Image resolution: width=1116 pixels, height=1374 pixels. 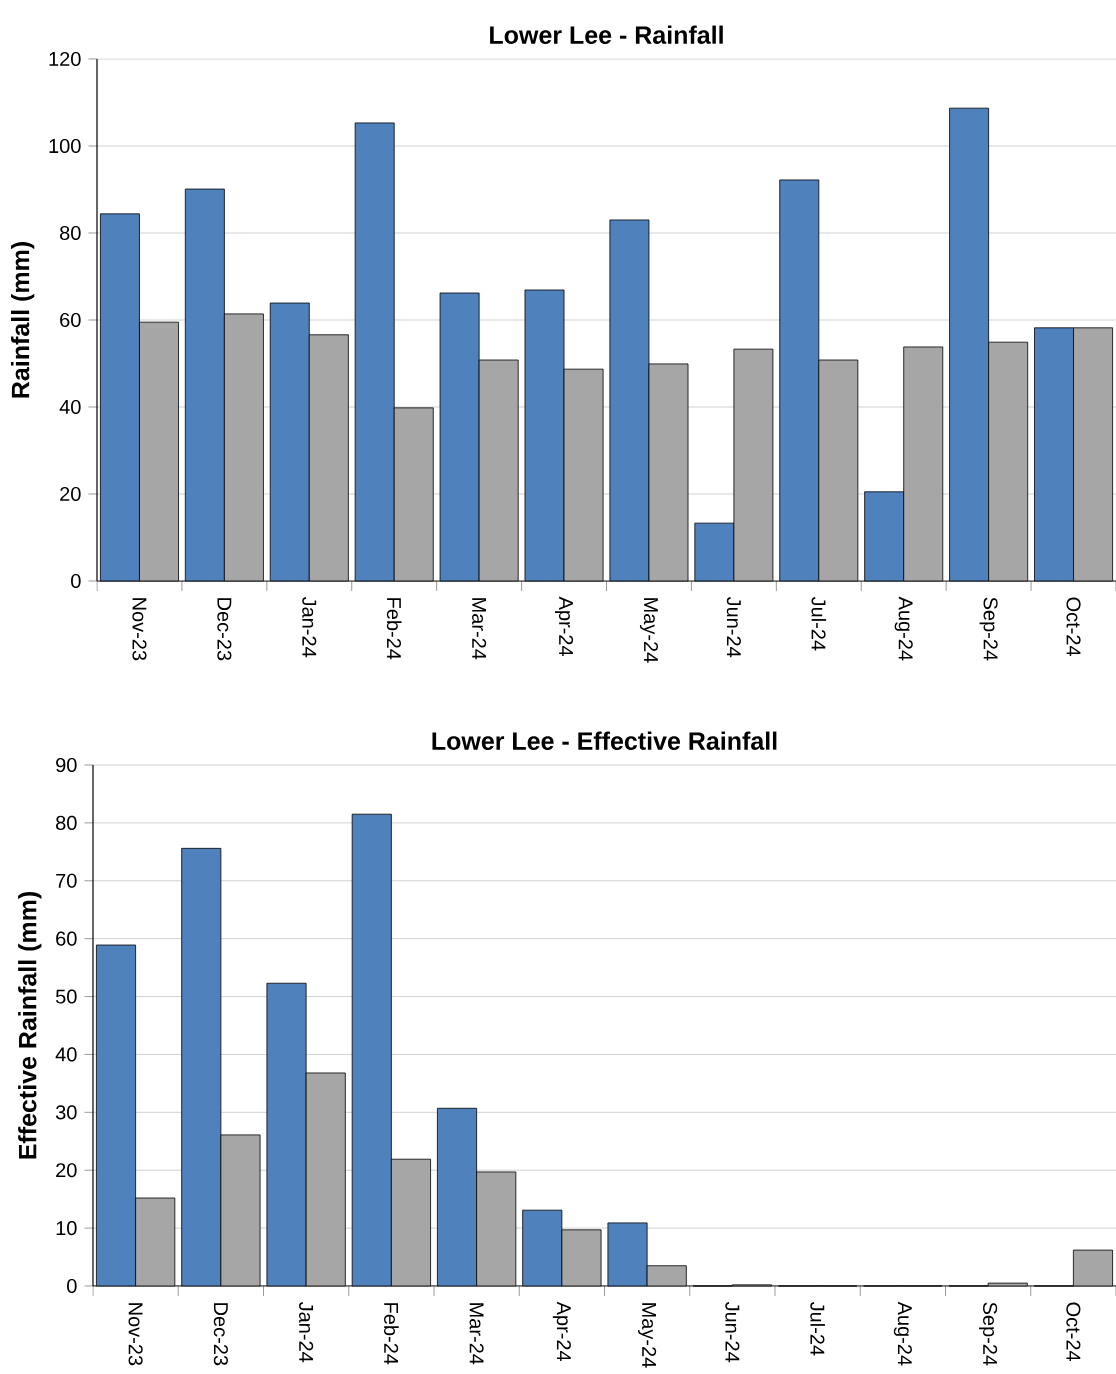 What do you see at coordinates (65, 59) in the screenshot?
I see `y-tick-label: 120` at bounding box center [65, 59].